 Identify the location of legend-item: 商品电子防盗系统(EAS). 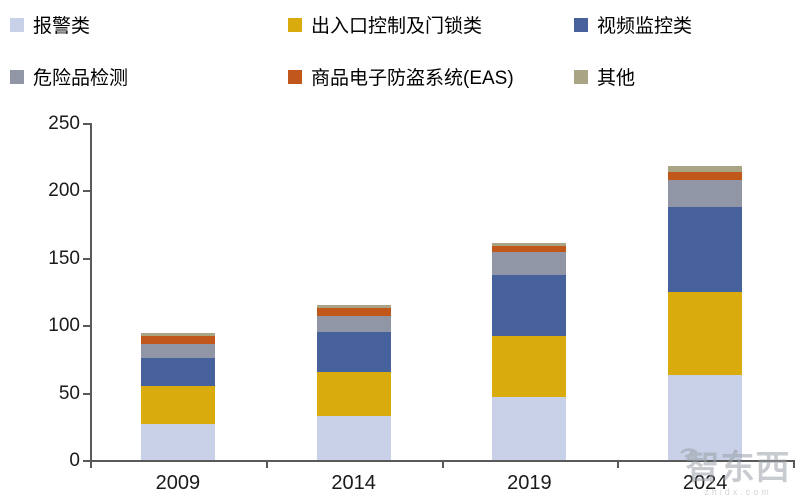
(401, 76).